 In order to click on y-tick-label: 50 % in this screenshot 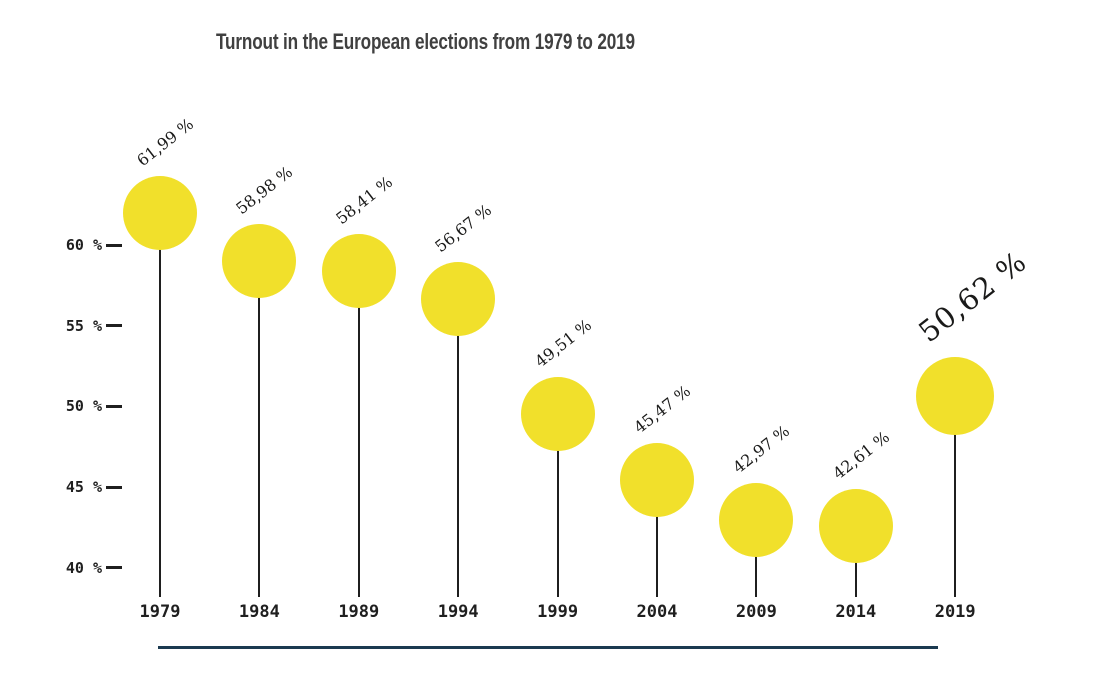, I will do `click(83, 406)`.